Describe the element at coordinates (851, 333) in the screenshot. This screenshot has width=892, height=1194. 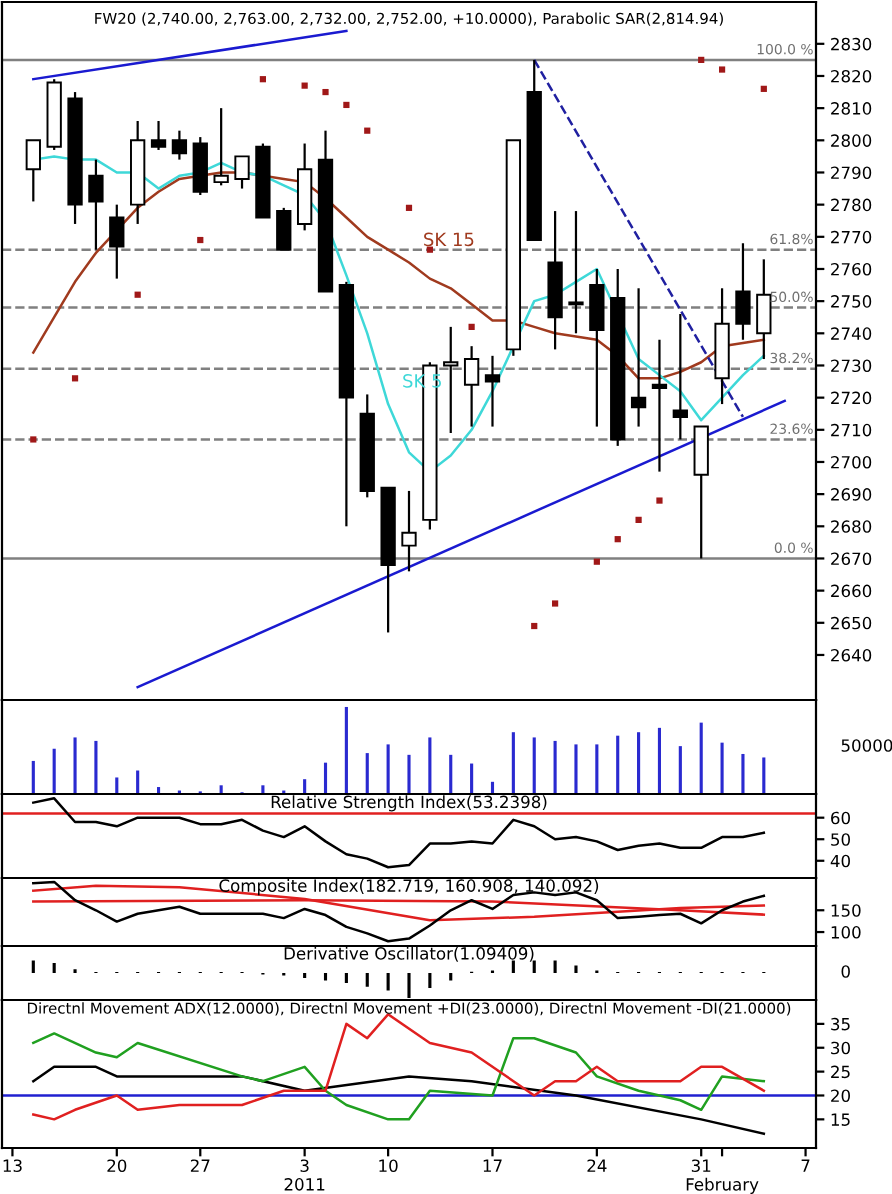
I see `y-tick-label: 2740` at that location.